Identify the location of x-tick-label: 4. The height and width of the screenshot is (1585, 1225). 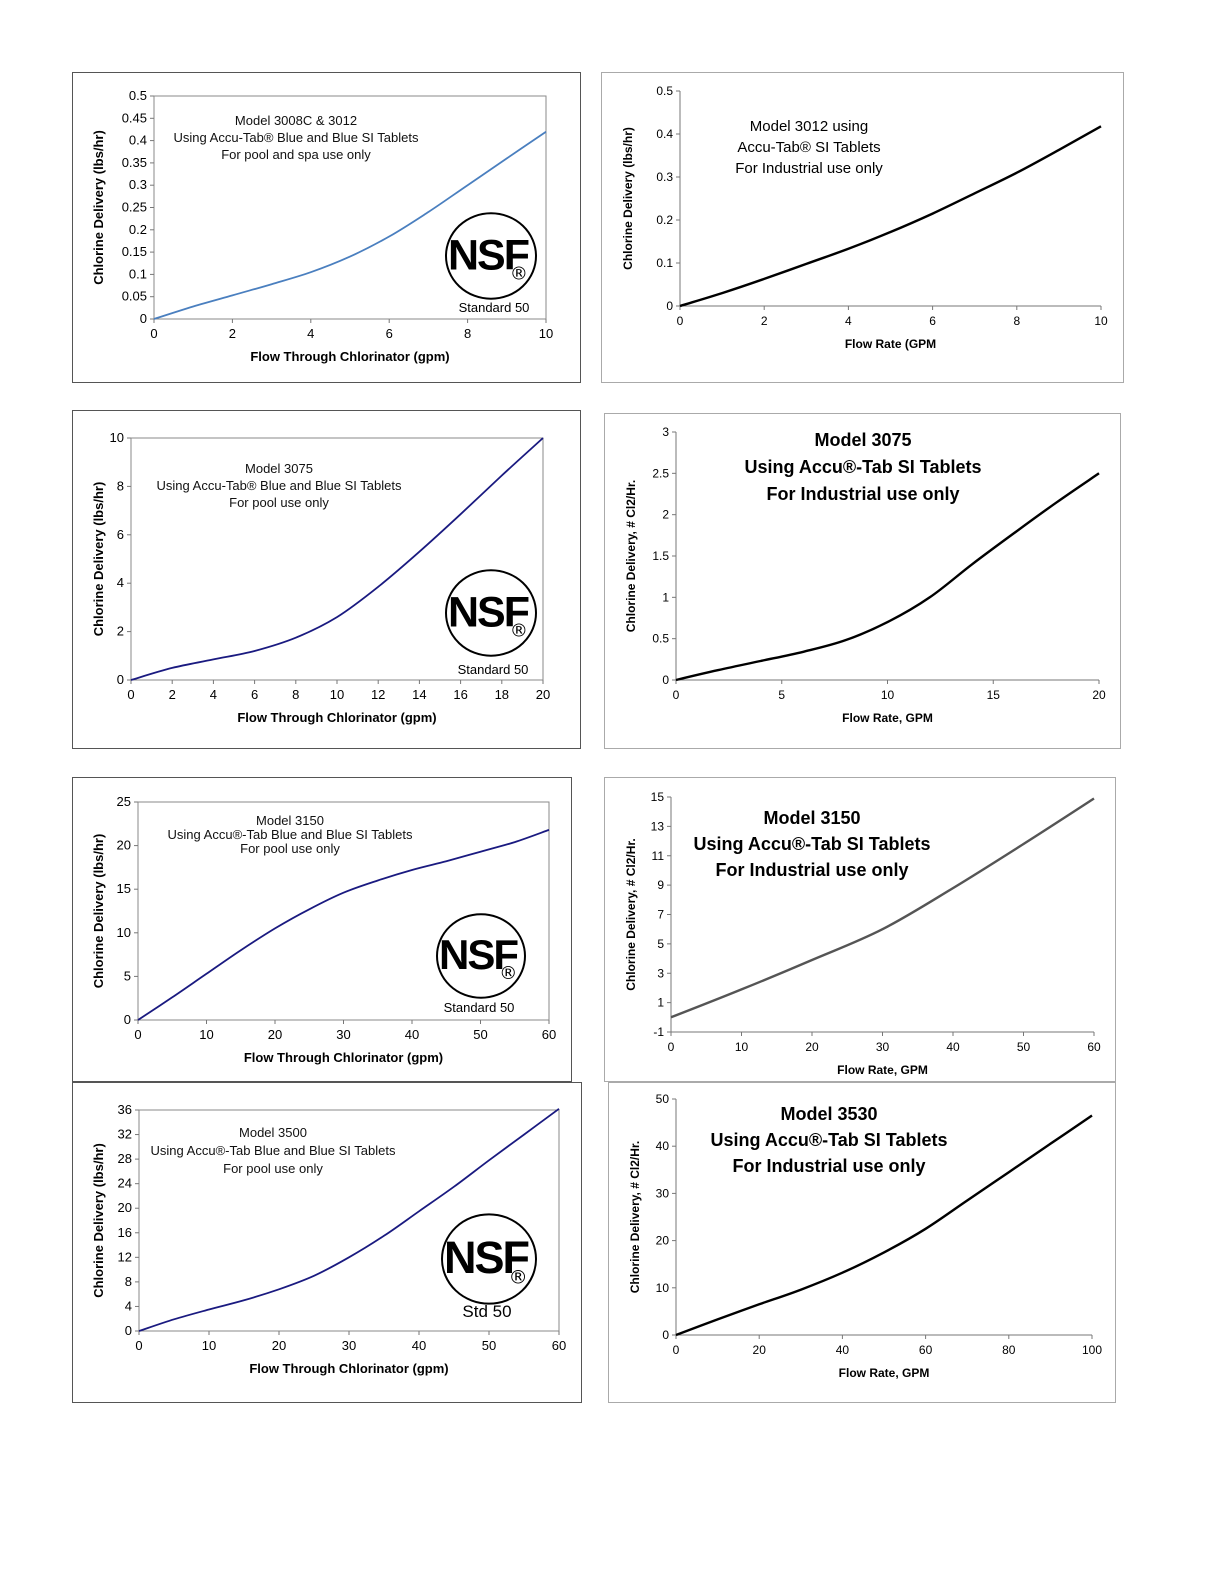
(848, 321).